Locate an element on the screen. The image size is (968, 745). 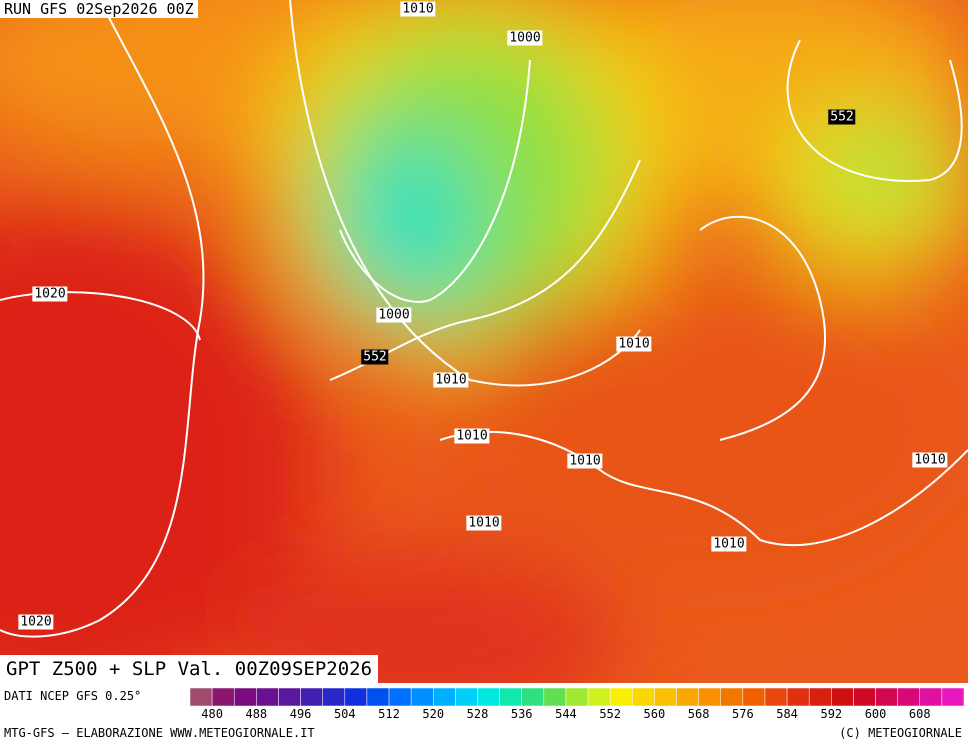
colorbar-tick-label: 512 is located at coordinates (389, 714).